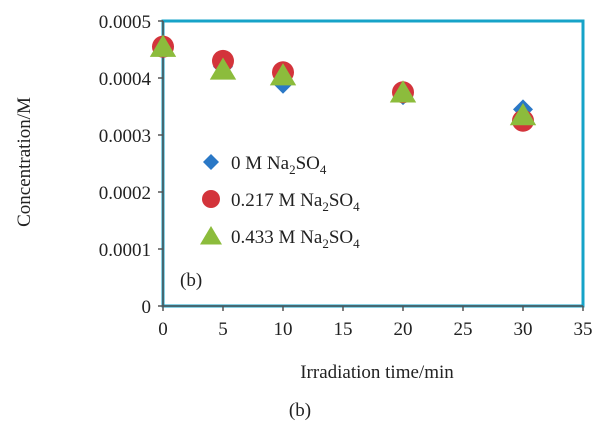  Describe the element at coordinates (279, 165) in the screenshot. I see `legend-label: 0 M Na2SO4` at that location.